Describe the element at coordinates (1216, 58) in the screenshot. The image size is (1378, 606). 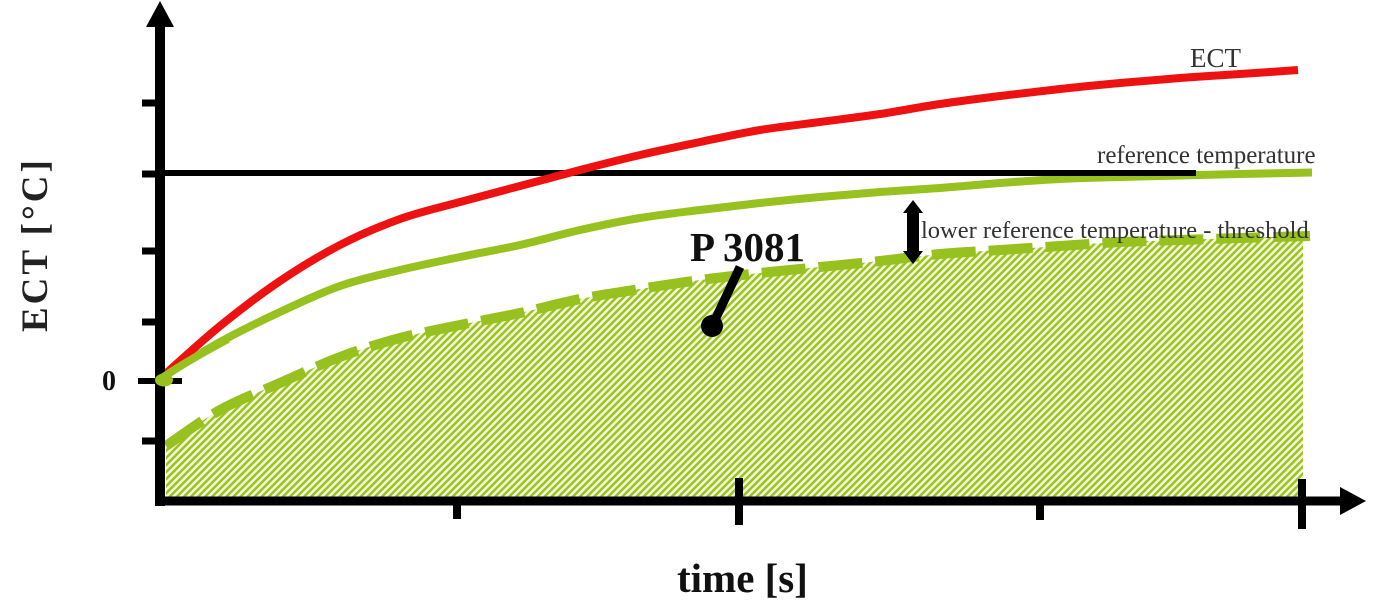
I see `svg-text: ECT` at that location.